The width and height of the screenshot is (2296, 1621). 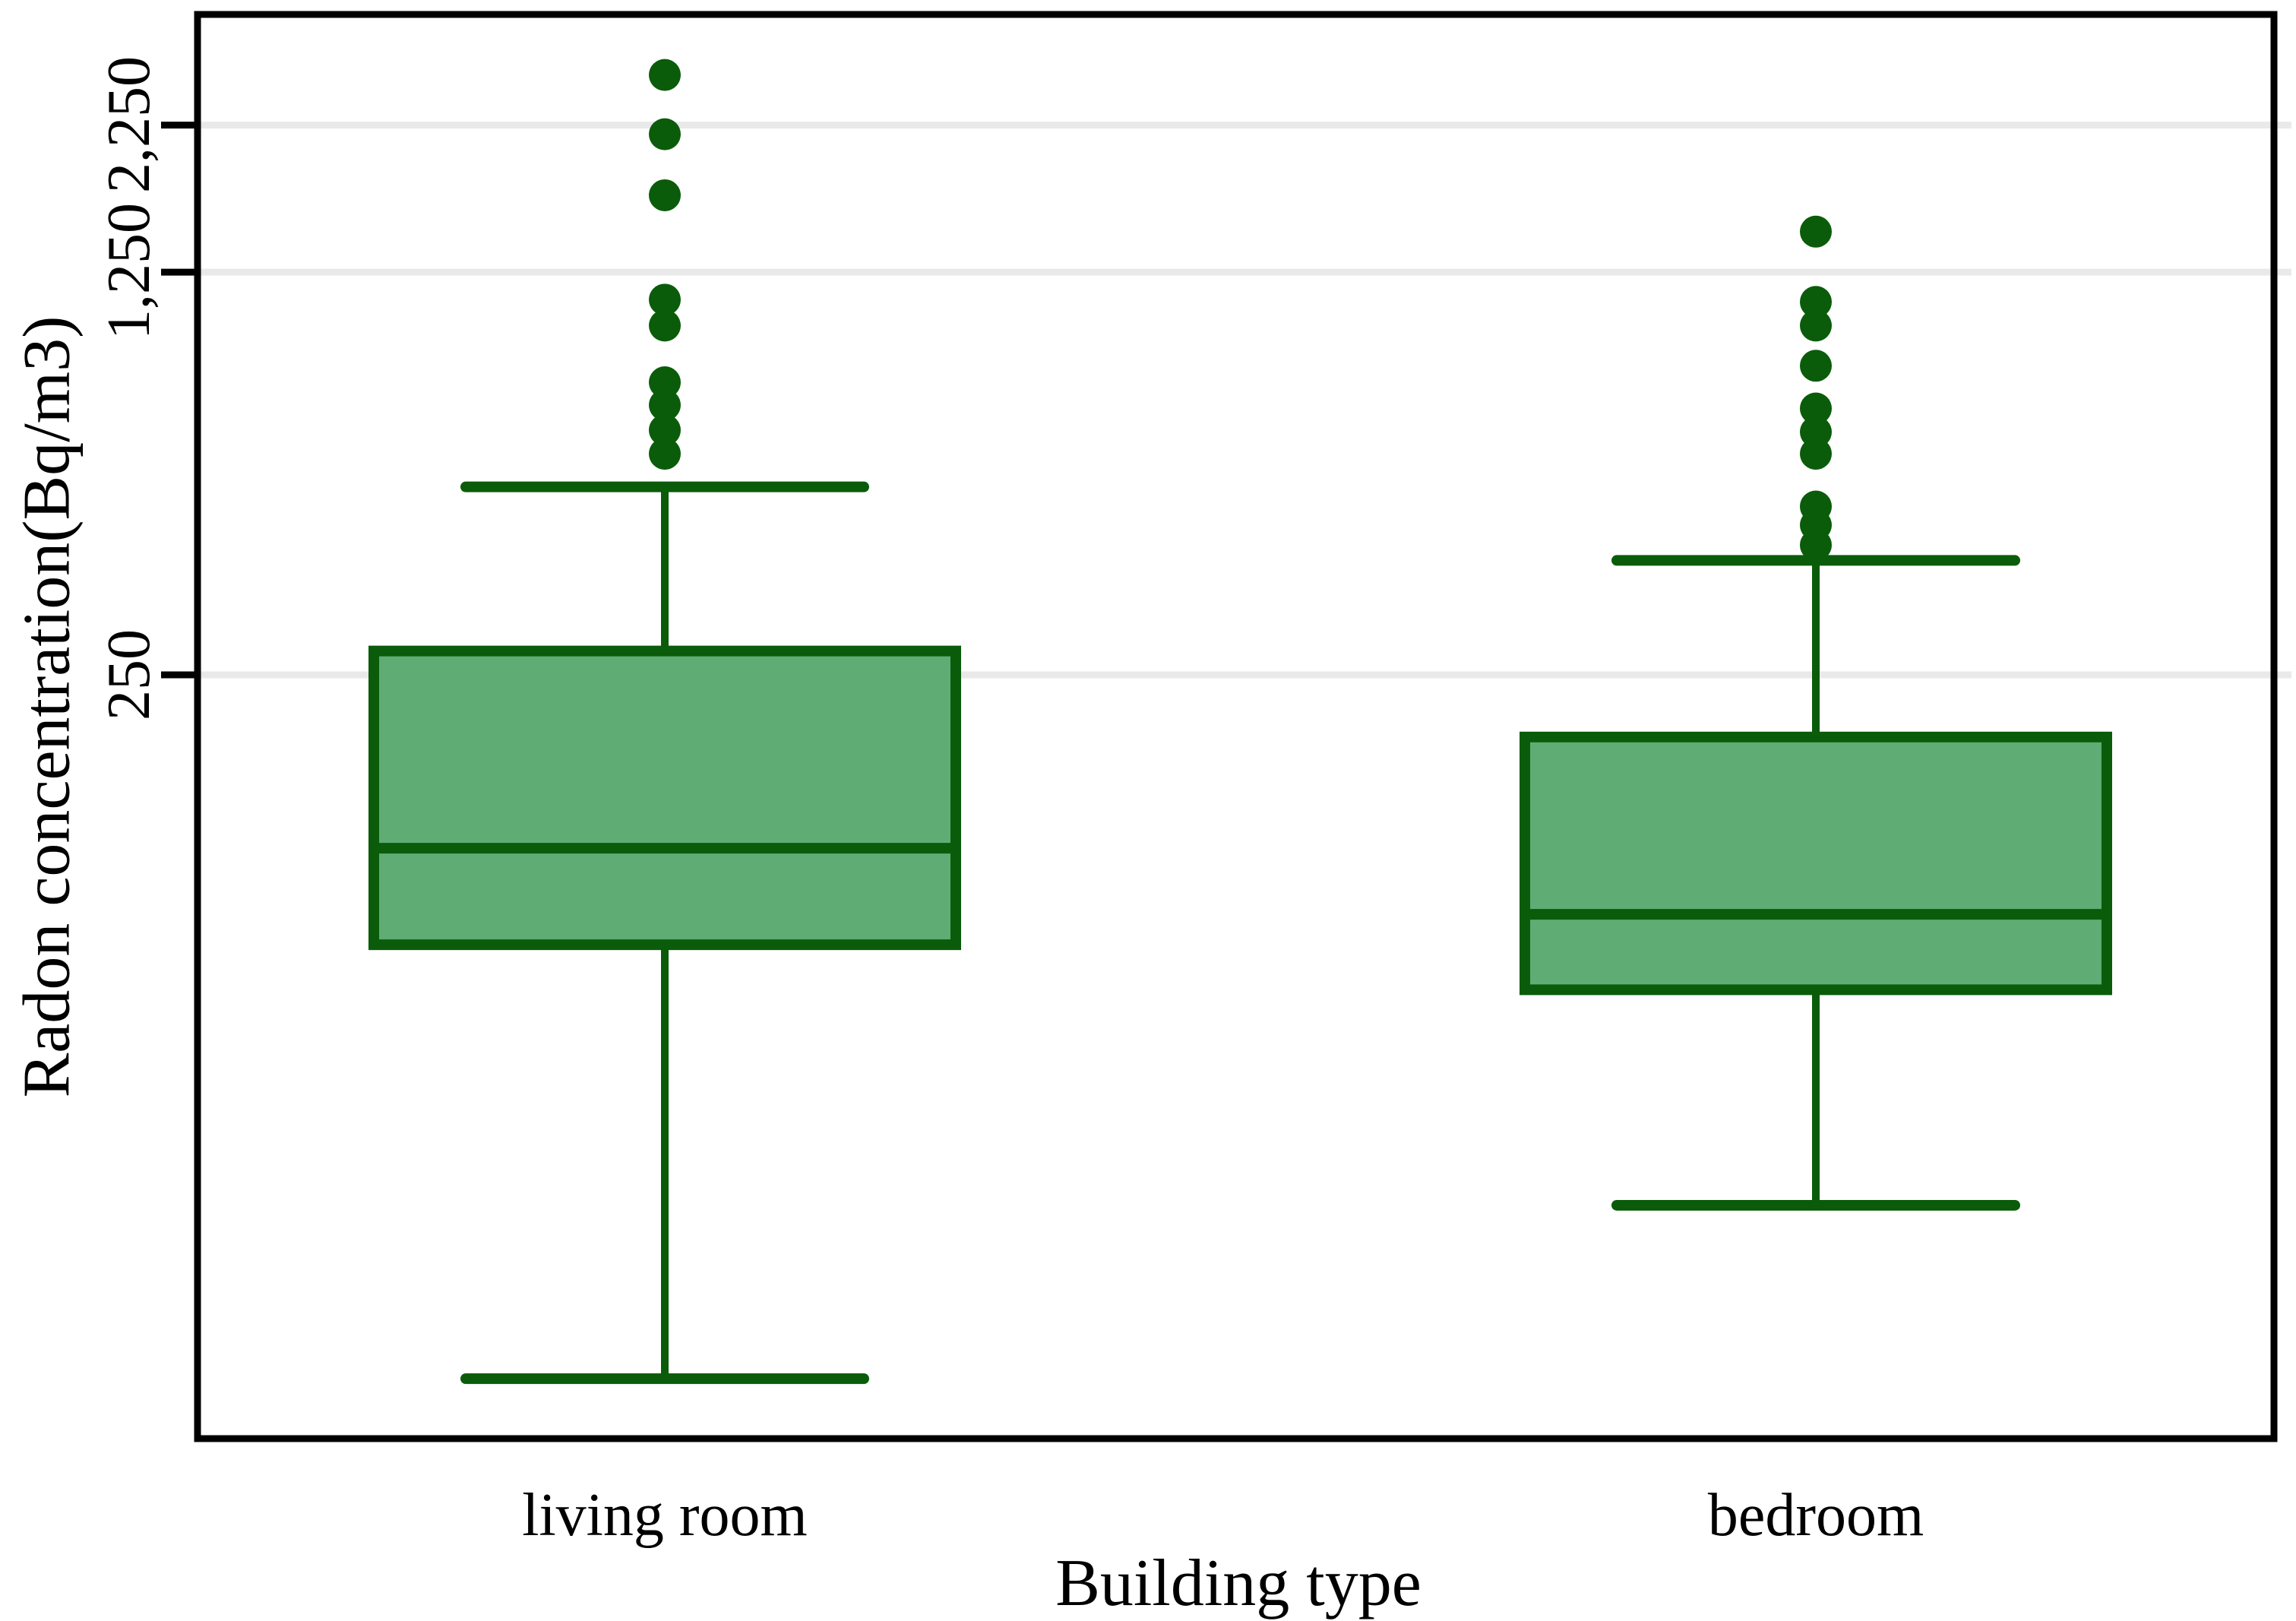 I want to click on x-tick-label-living-room: living room, so click(x=665, y=1515).